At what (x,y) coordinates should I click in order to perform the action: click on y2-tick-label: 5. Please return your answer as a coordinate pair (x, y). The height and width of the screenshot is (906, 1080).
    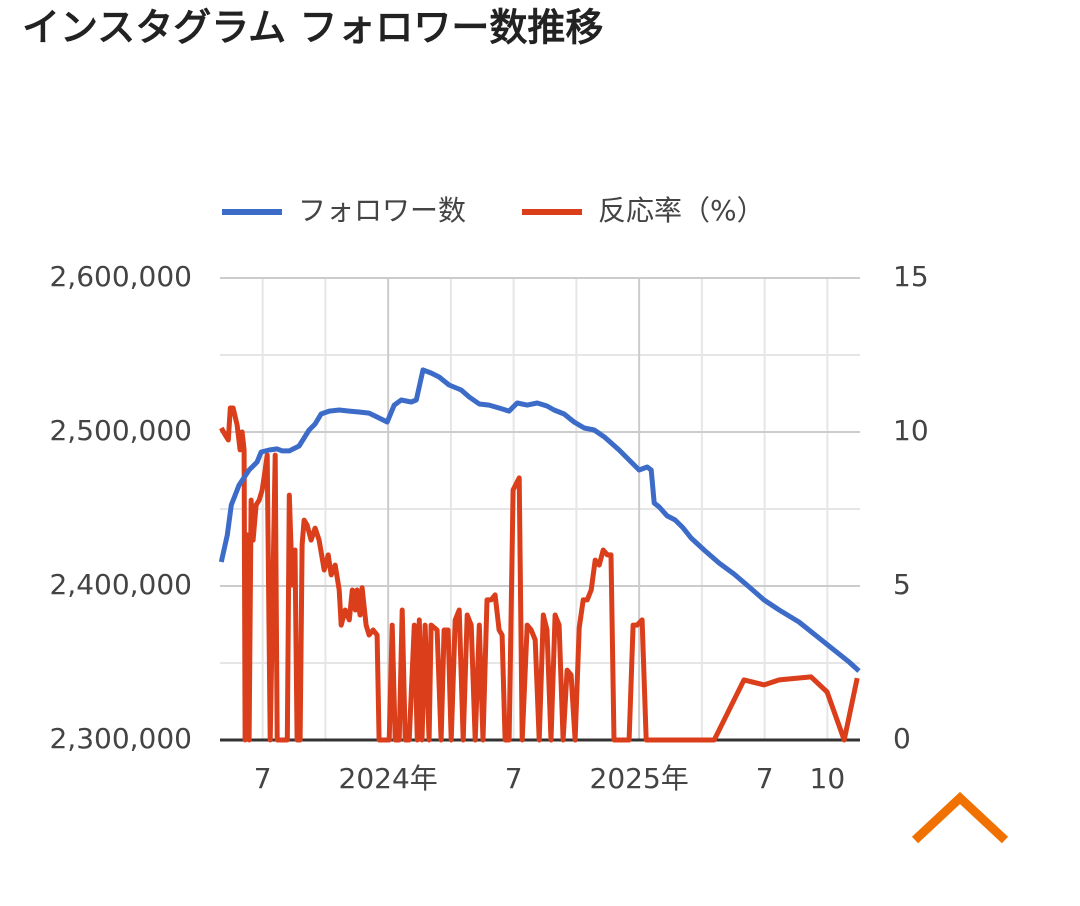
    Looking at the image, I should click on (902, 584).